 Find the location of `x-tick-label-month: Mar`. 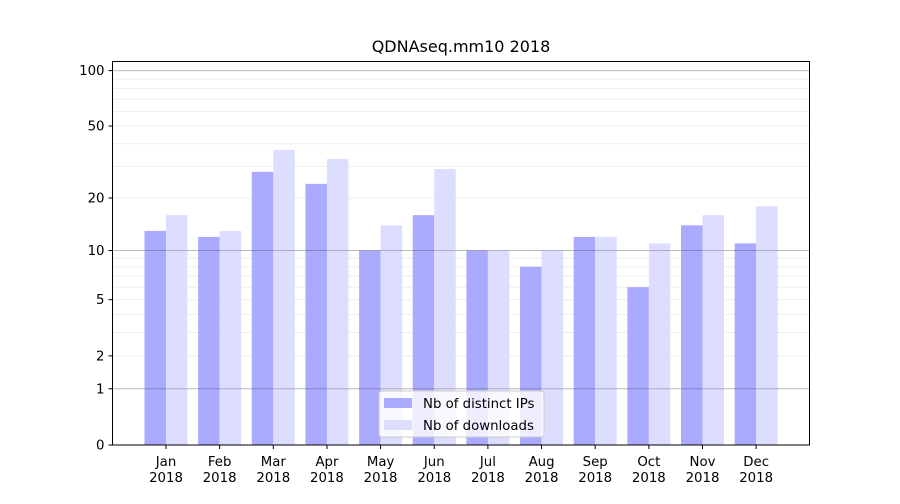

x-tick-label-month: Mar is located at coordinates (274, 462).